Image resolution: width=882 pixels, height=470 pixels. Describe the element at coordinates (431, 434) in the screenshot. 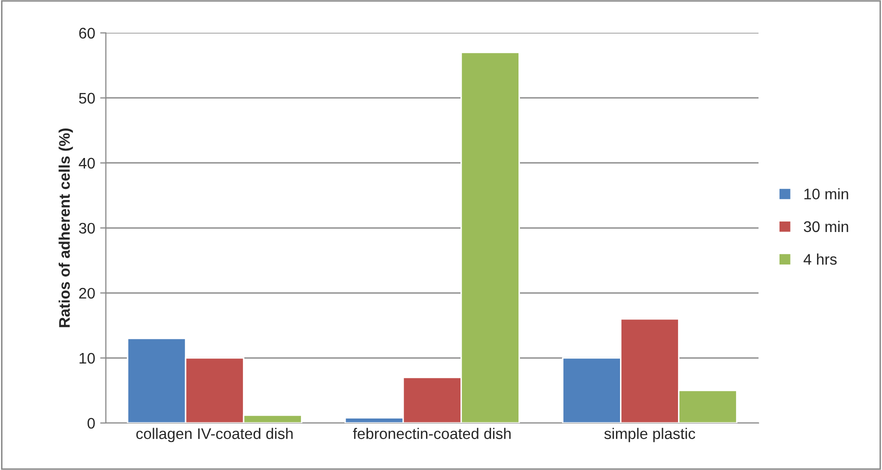

I see `x-tick-label: febronectin-coated dish` at that location.